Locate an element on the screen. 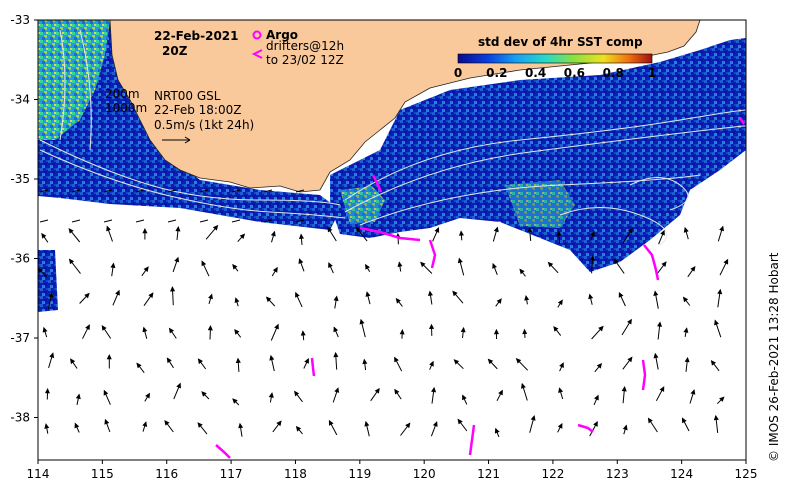 The image size is (790, 496). colorbar-tick-label: 0 is located at coordinates (458, 73).